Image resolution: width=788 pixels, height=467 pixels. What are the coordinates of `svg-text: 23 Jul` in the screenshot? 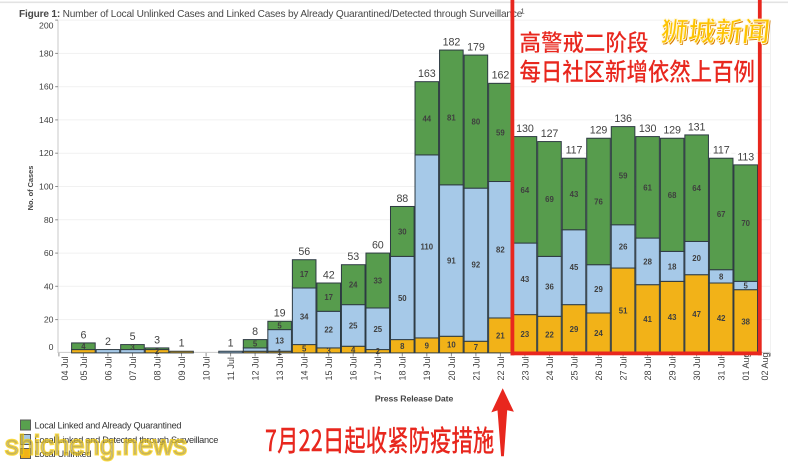 It's located at (525, 368).